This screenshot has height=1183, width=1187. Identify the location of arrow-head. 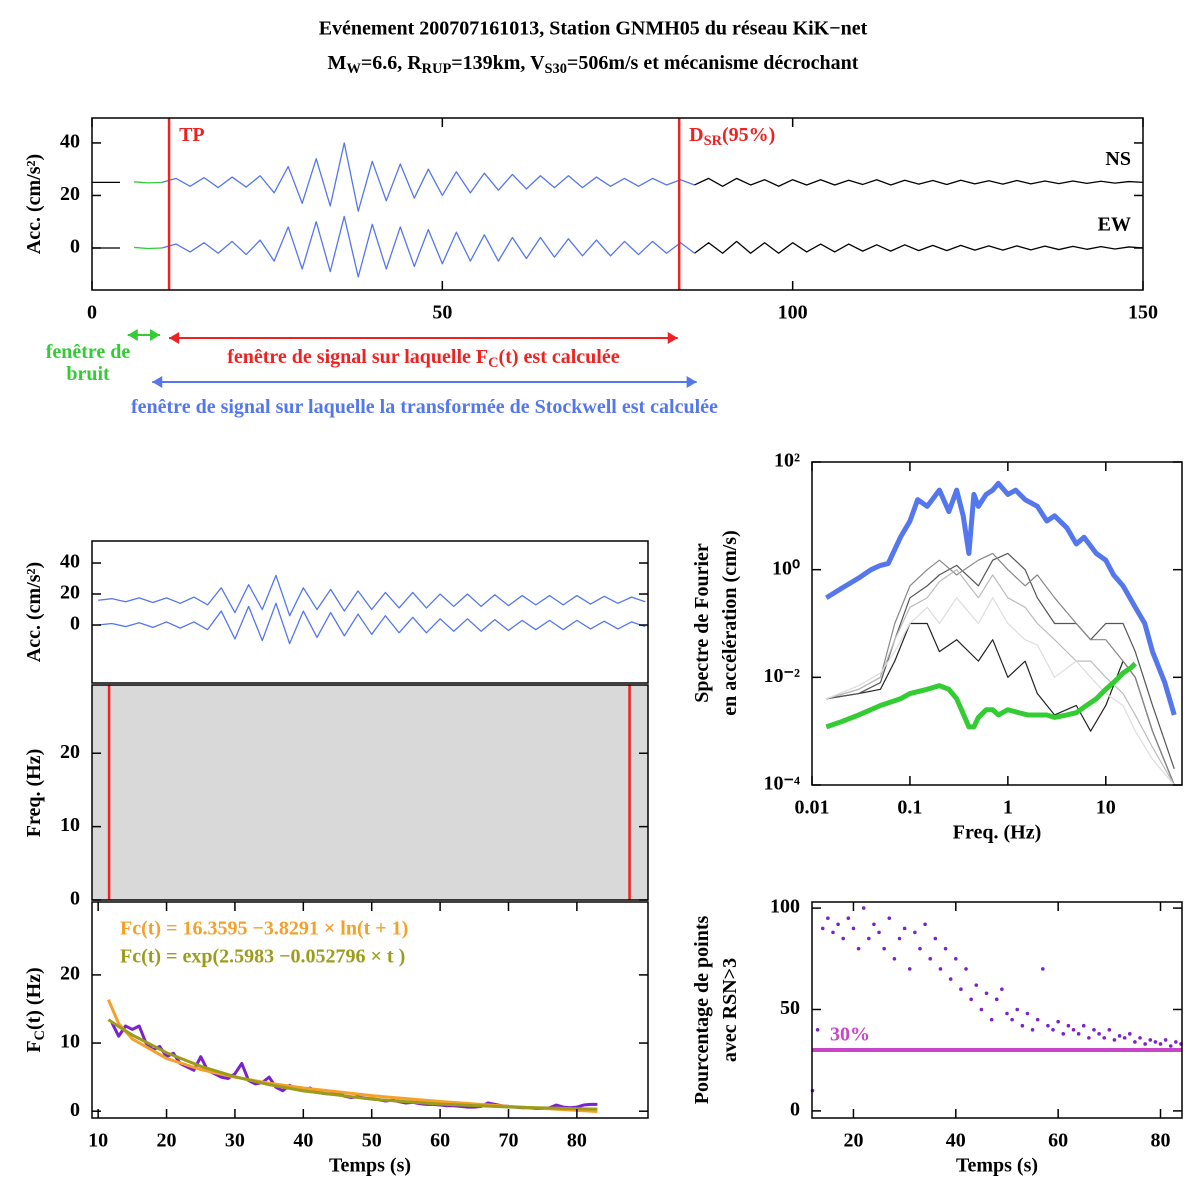
(143, 335).